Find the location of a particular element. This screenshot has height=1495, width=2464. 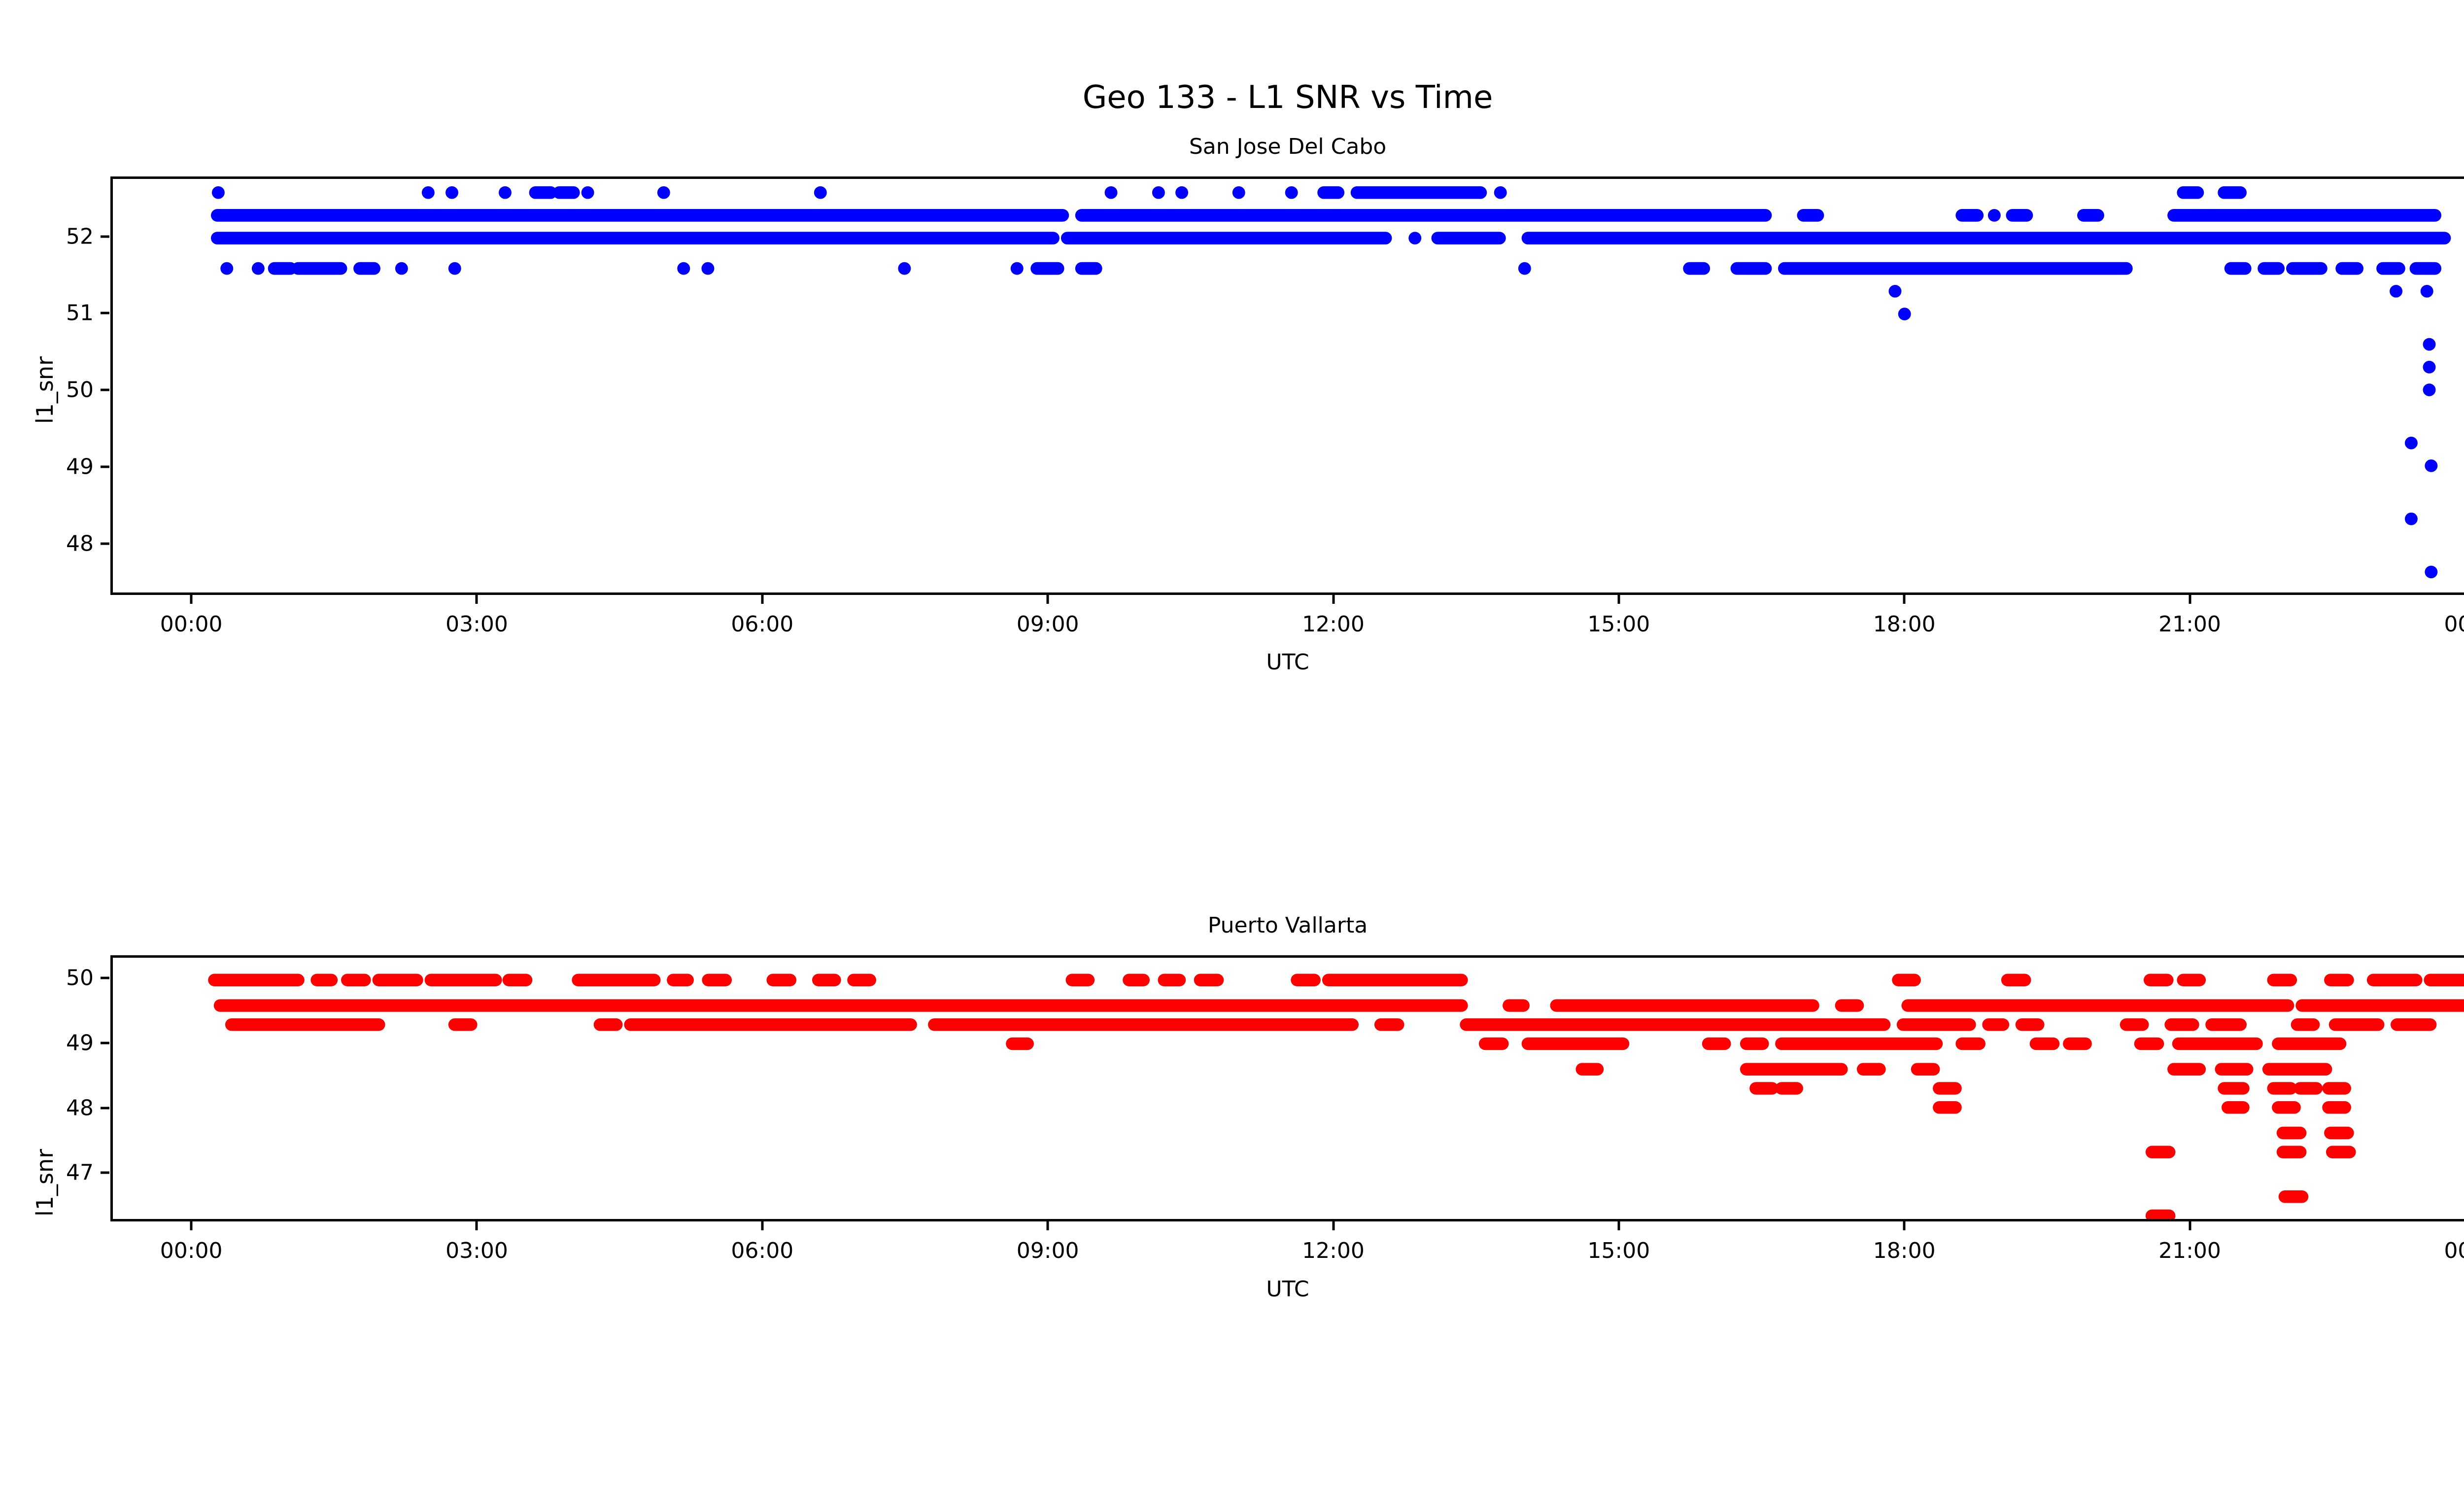

figure-title-line-1: Geo 133 - L1 SNR vs Time is located at coordinates (1287, 97).